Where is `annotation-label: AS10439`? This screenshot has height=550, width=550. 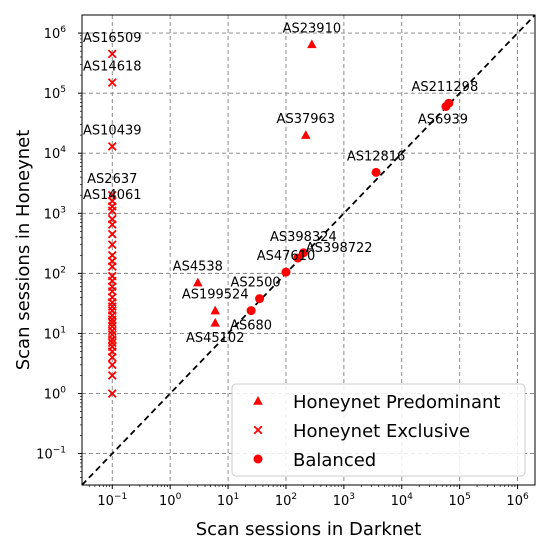 annotation-label: AS10439 is located at coordinates (112, 130).